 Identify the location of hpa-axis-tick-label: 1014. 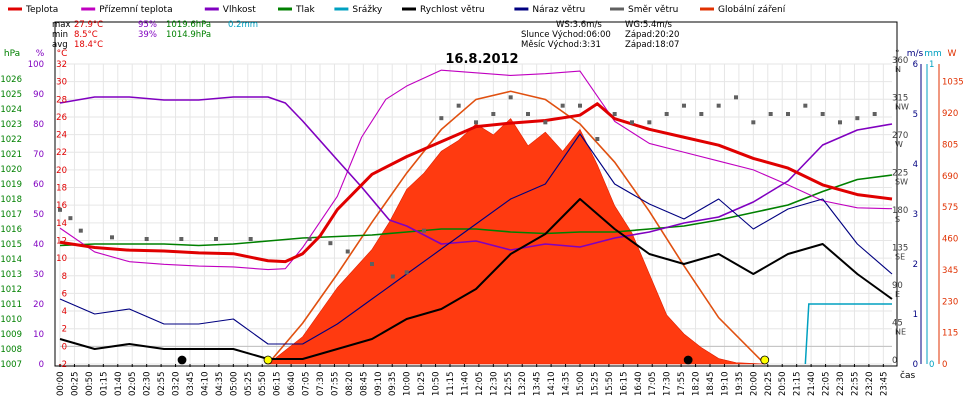
(11, 260).